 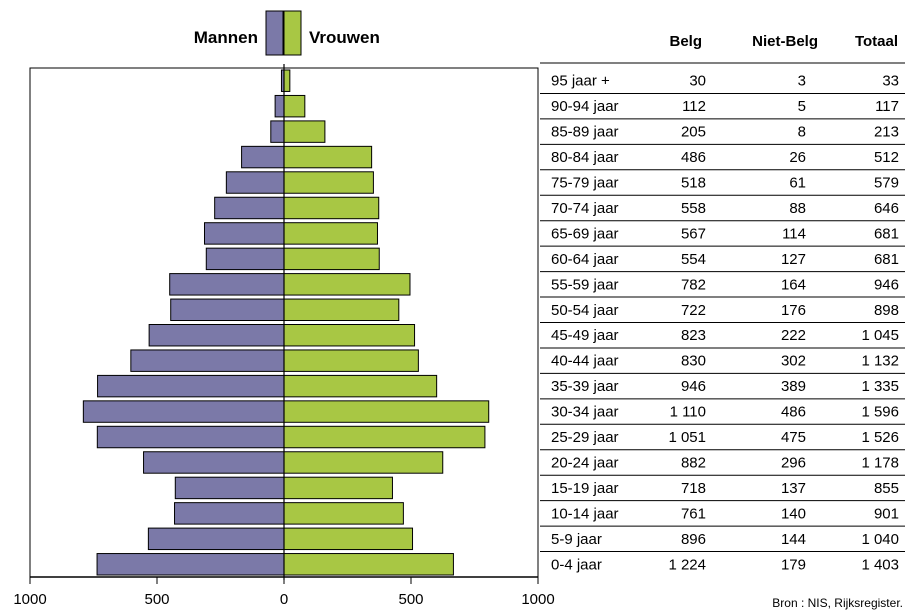 What do you see at coordinates (585, 132) in the screenshot?
I see `age-label: 85-89 jaar` at bounding box center [585, 132].